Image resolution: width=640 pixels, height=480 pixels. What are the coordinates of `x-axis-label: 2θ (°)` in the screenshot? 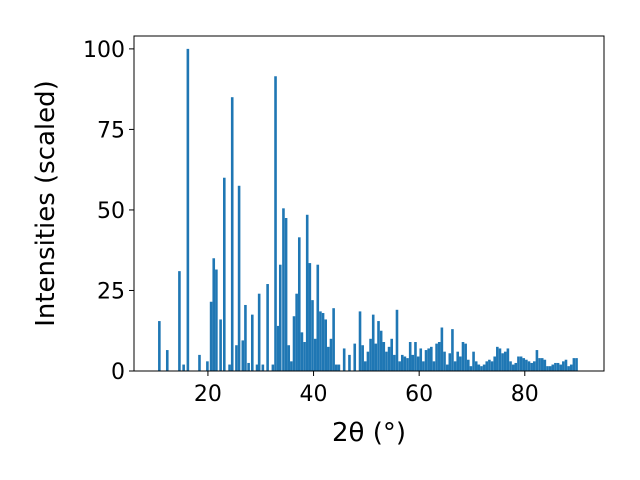 It's located at (369, 433).